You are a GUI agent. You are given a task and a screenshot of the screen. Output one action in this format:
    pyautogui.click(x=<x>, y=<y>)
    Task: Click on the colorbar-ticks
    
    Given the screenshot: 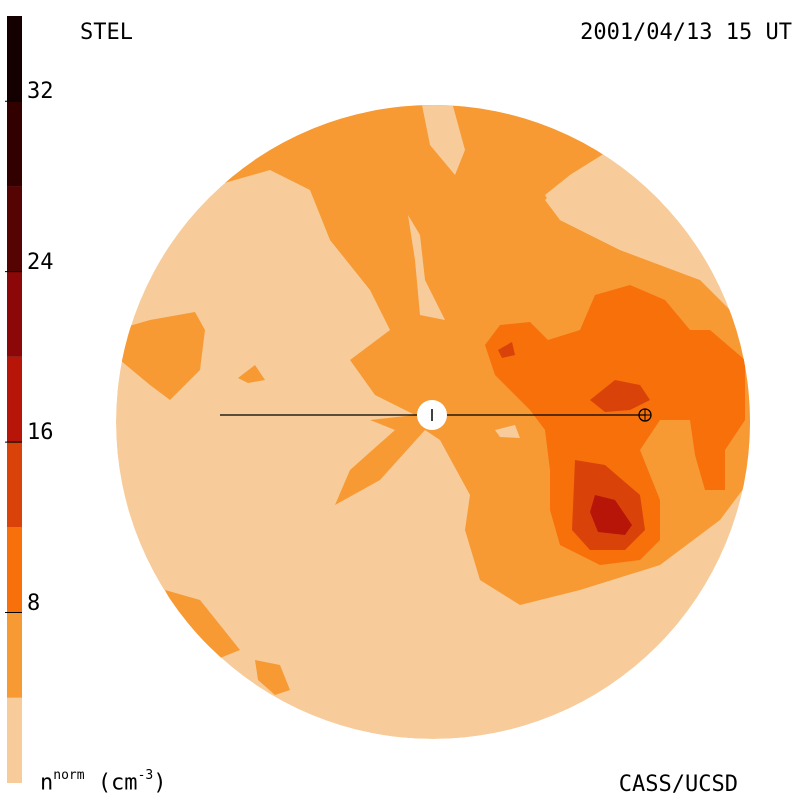 What is the action you would take?
    pyautogui.click(x=13, y=357)
    